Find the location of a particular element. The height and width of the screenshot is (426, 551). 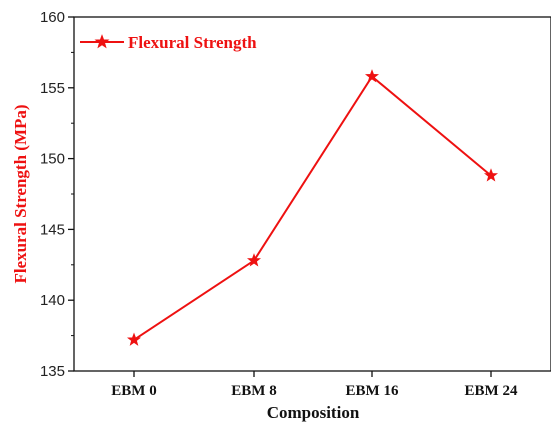

y-tick-label: 150 is located at coordinates (52, 159).